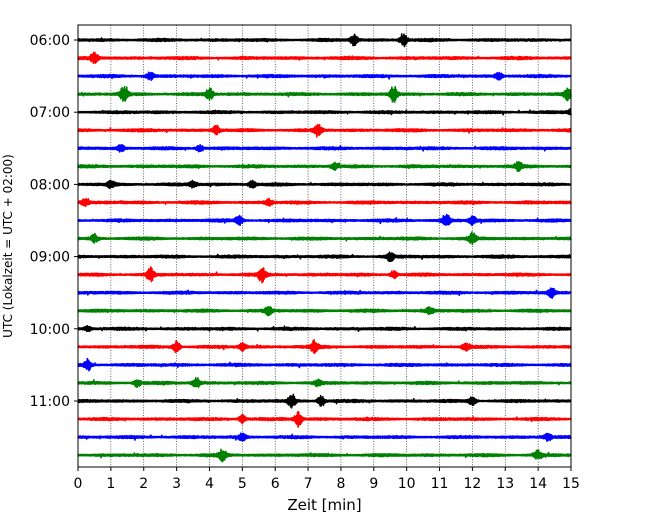 Image resolution: width=650 pixels, height=520 pixels. What do you see at coordinates (143, 484) in the screenshot?
I see `x-tick-label: 2` at bounding box center [143, 484].